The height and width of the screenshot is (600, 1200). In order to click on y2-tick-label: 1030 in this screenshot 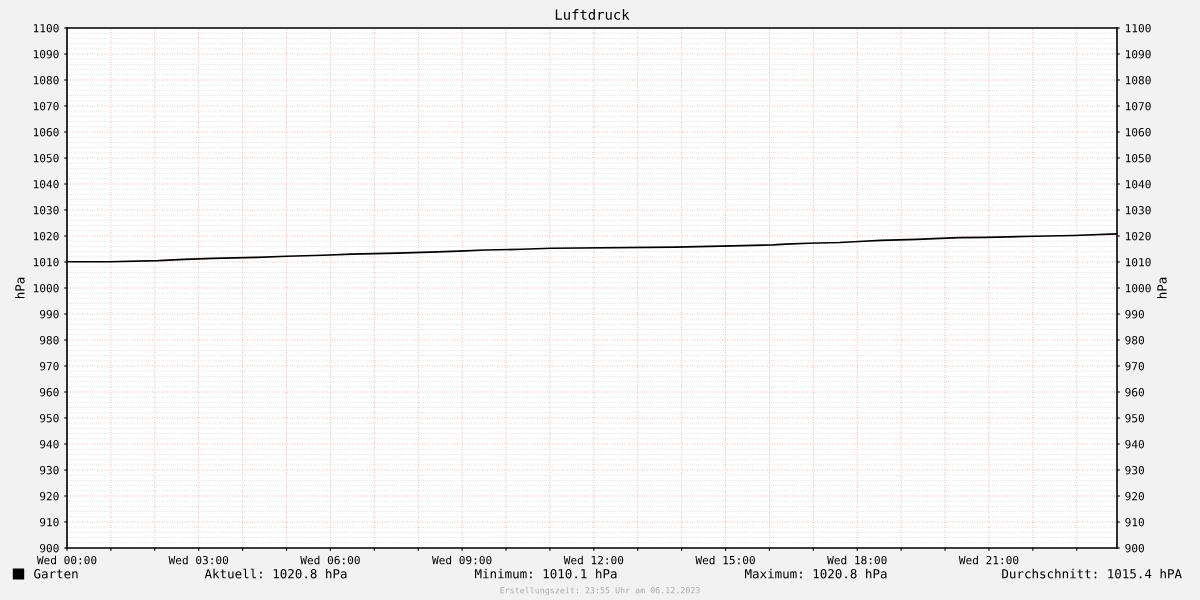, I will do `click(1138, 210)`.